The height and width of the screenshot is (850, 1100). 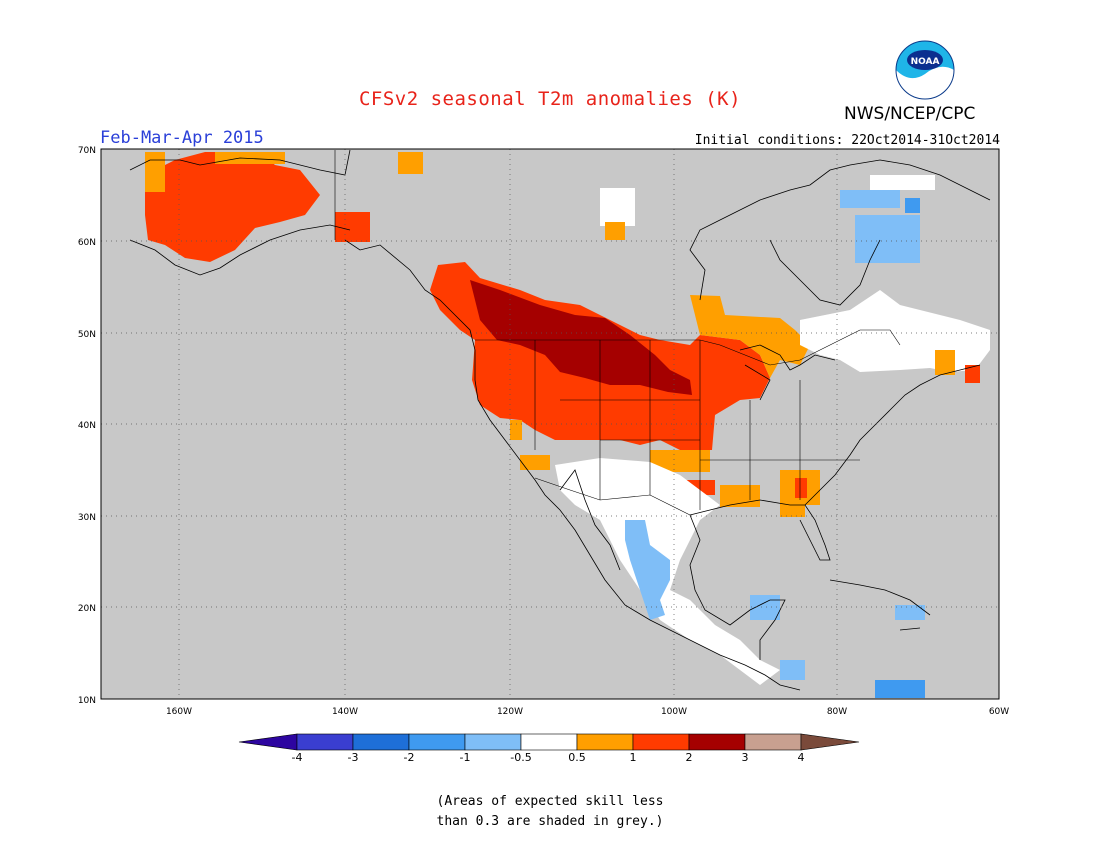 I want to click on atlantic-coastline, so click(x=892, y=435).